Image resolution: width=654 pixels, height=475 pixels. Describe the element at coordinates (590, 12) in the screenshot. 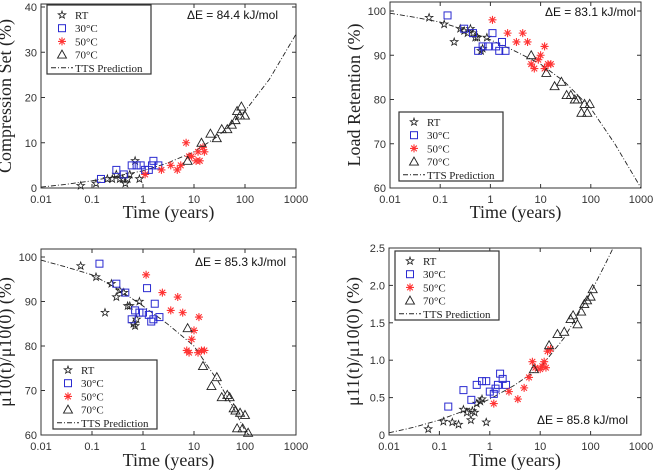

I see `activation-energy-annotation: ΔE = 83.1 kJ/mol` at that location.